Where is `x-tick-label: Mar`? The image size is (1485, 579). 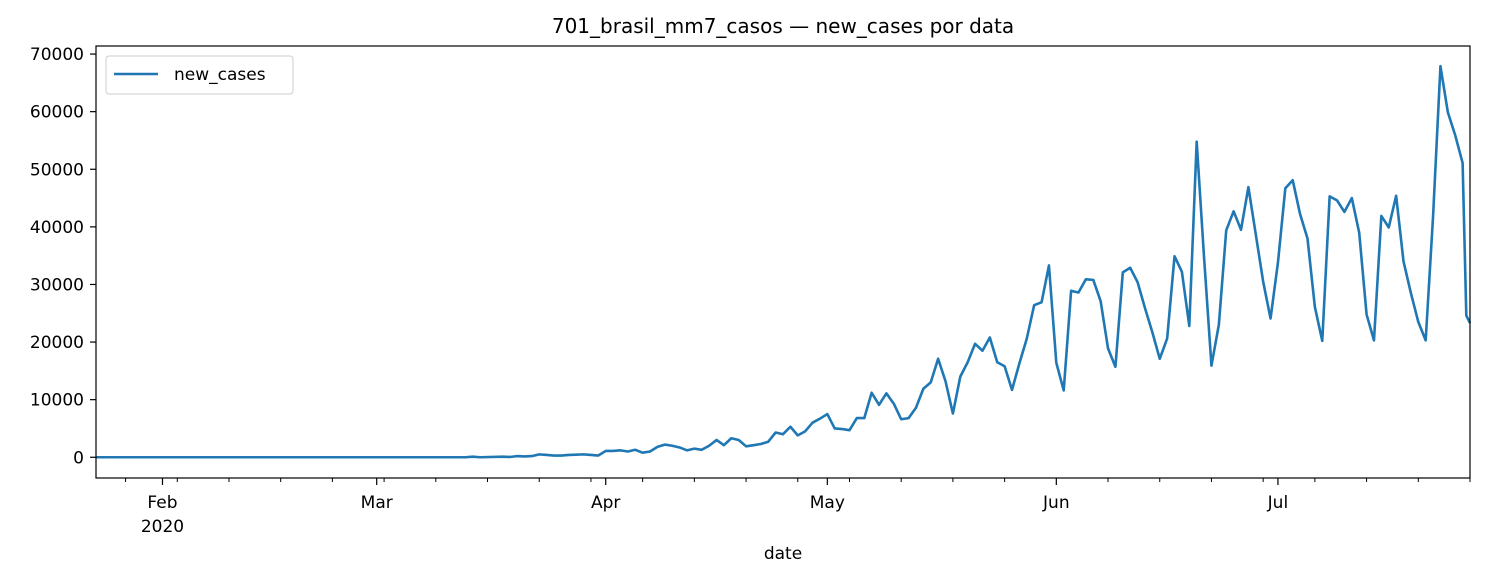
x-tick-label: Mar is located at coordinates (377, 503).